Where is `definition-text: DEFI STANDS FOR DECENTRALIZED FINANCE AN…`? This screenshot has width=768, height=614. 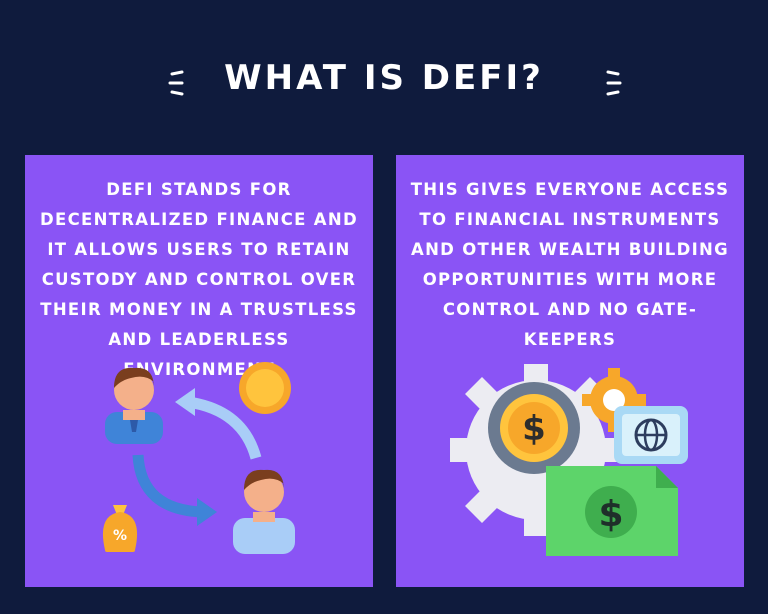 definition-text: DEFI STANDS FOR DECENTRALIZED FINANCE AN… is located at coordinates (199, 279).